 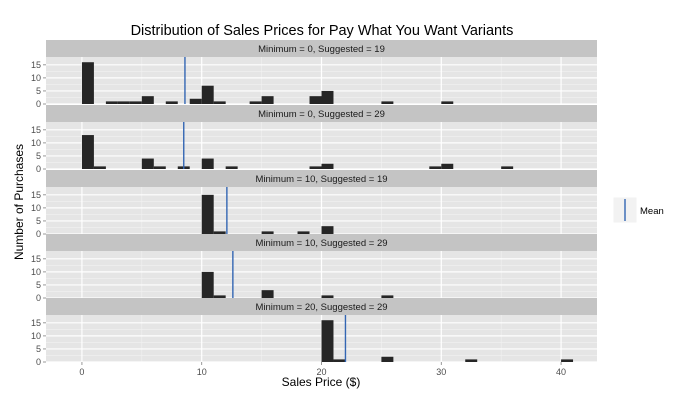 I want to click on facet-strip-label: Minimum = 0, Suggested = 29, so click(x=321, y=114).